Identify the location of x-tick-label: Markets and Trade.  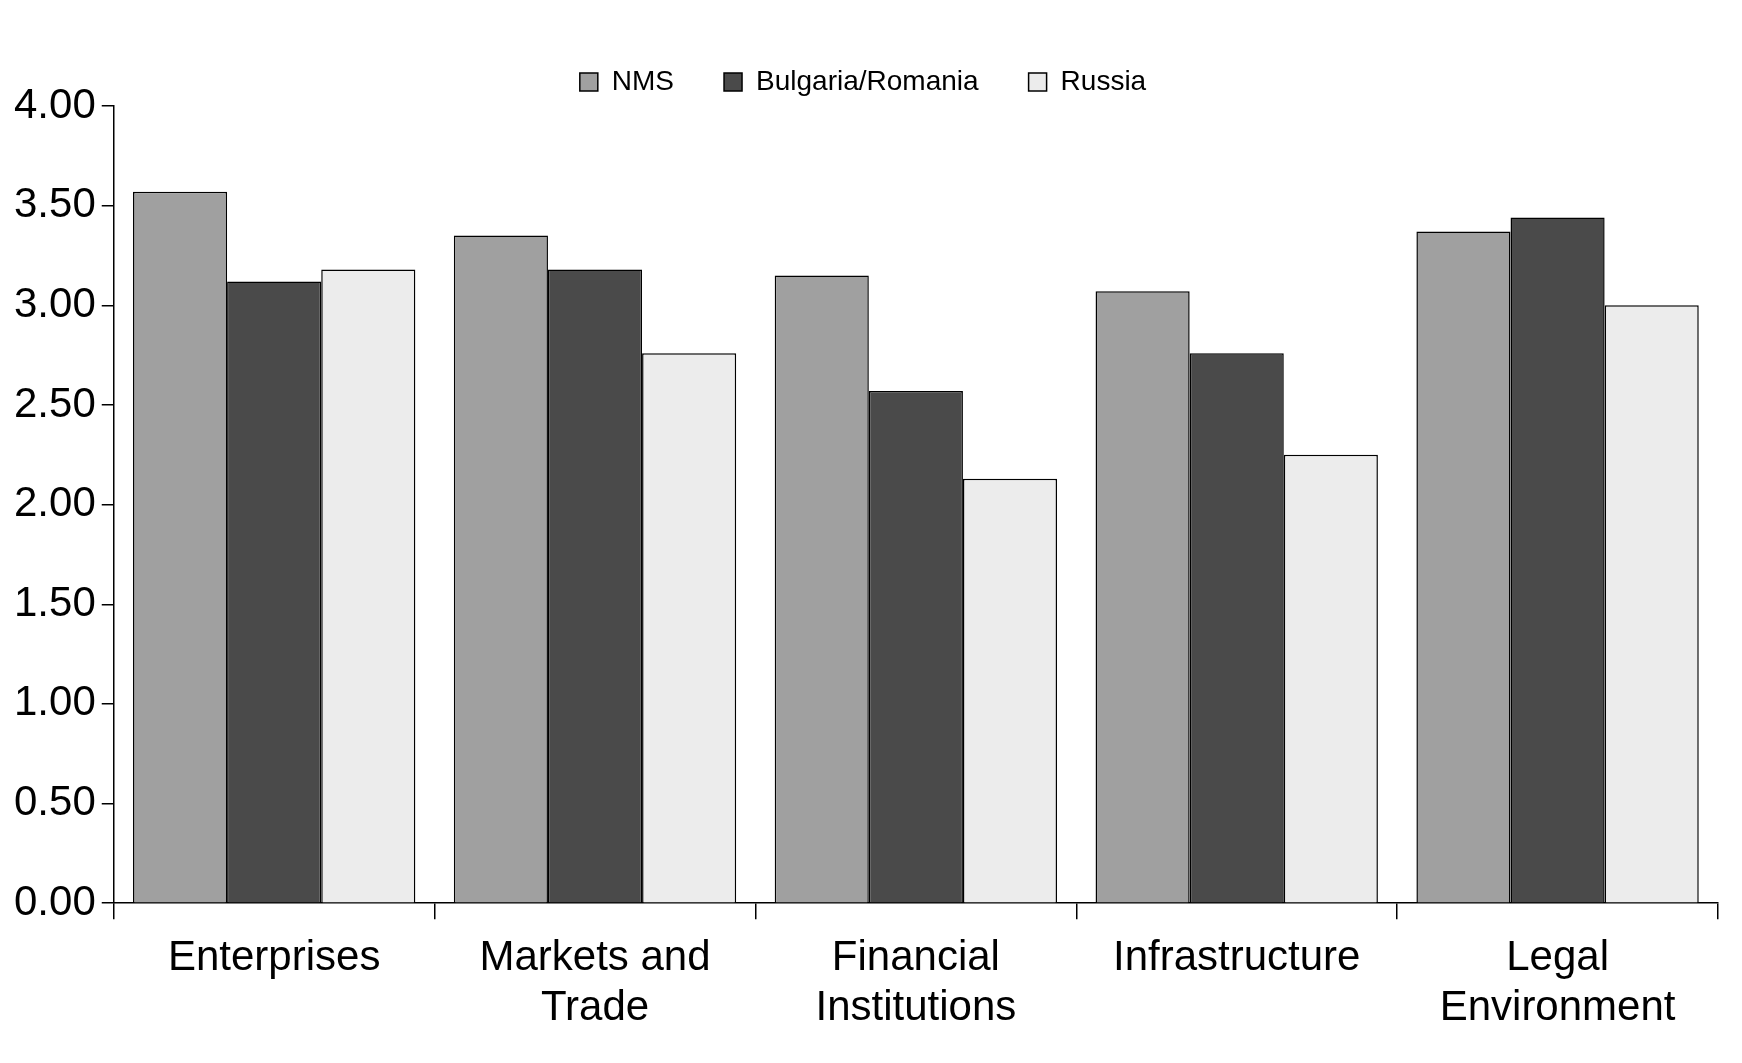
(595, 980).